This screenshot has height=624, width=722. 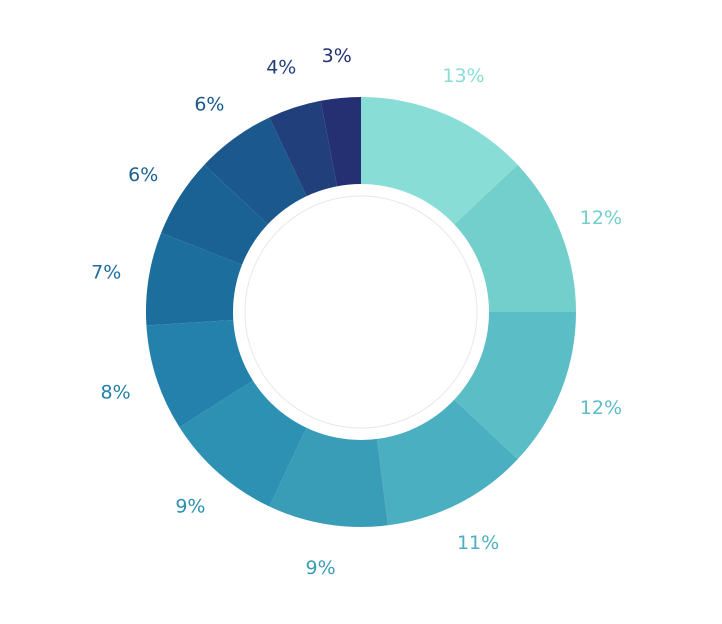 I want to click on donut-hole, so click(x=361, y=312).